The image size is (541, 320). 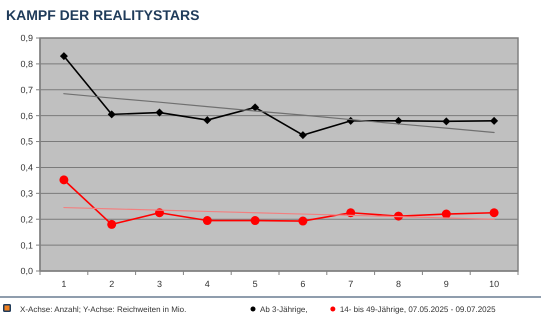 I want to click on y-tick-label: 0,1, so click(x=26, y=245).